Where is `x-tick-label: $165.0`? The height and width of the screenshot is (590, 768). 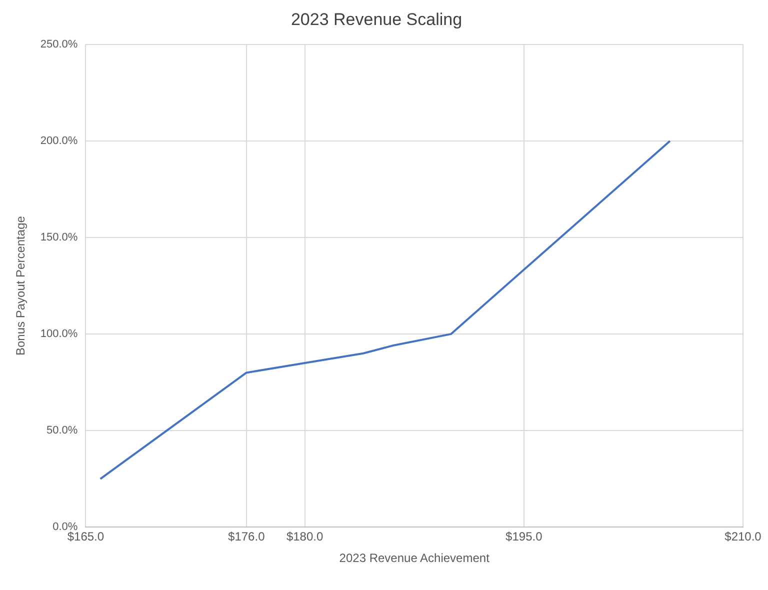
x-tick-label: $165.0 is located at coordinates (85, 537).